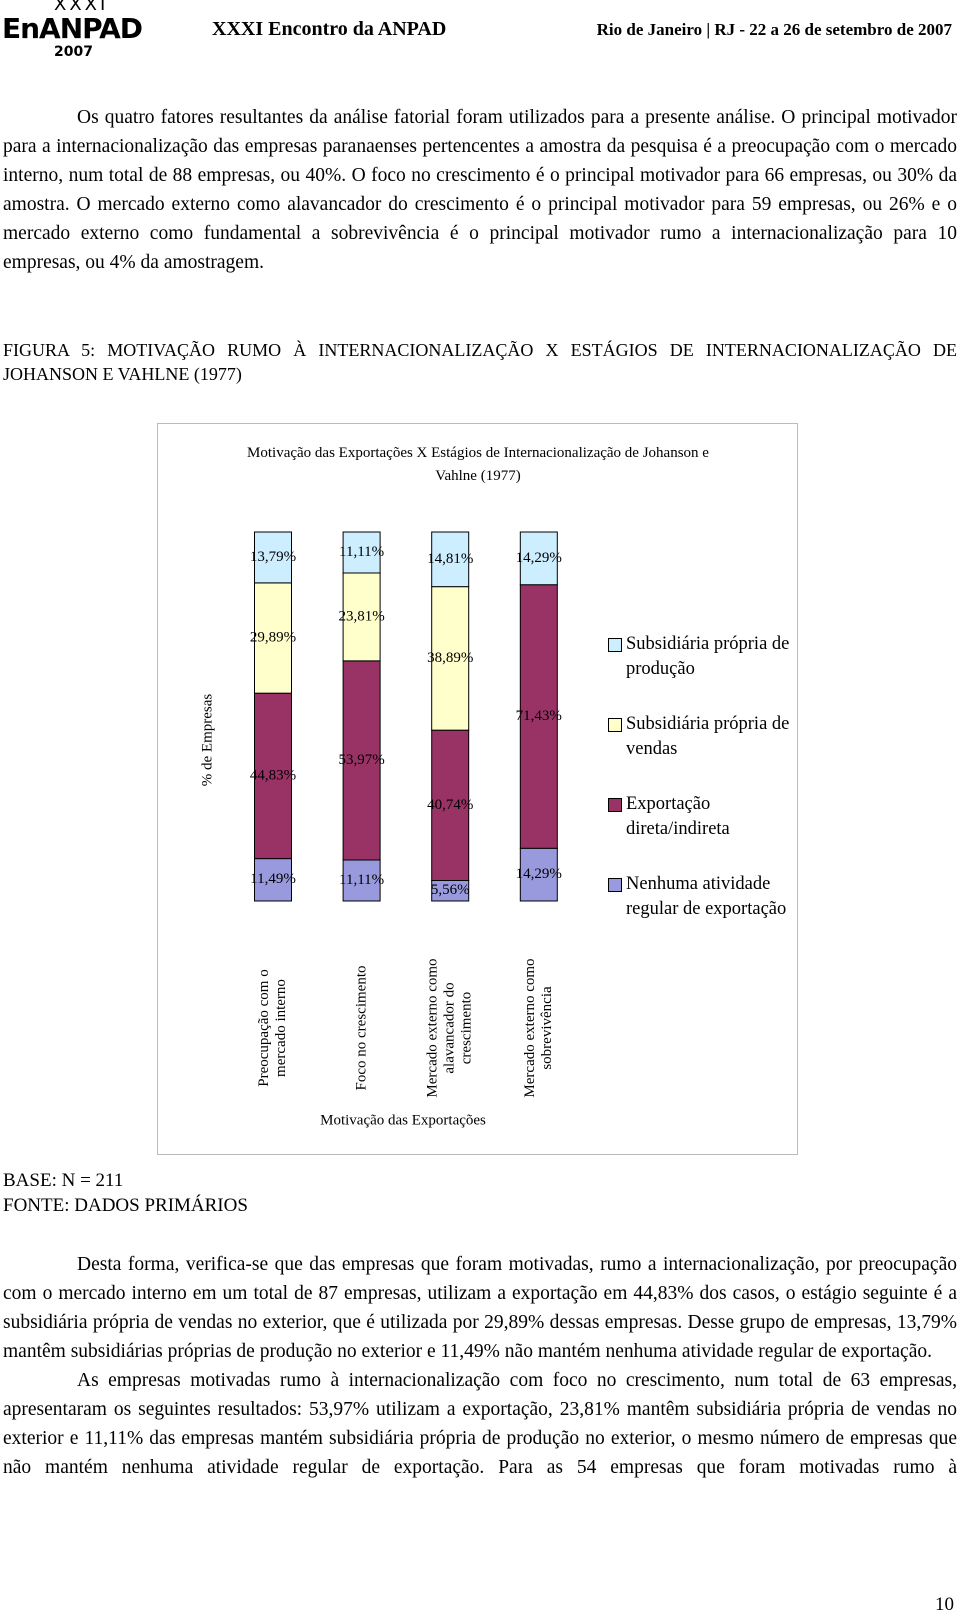  I want to click on legend-item: Subsidiária própria de vendas, so click(700, 737).